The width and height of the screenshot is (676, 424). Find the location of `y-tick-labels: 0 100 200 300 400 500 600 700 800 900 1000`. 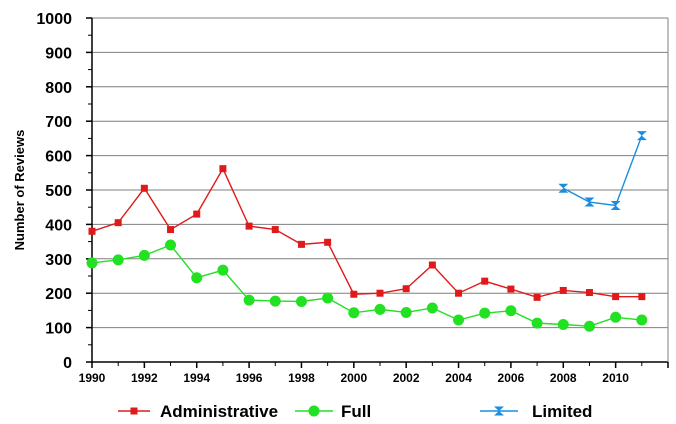

y-tick-labels: 0 100 200 300 400 500 600 700 800 900 1000 is located at coordinates (54, 191).